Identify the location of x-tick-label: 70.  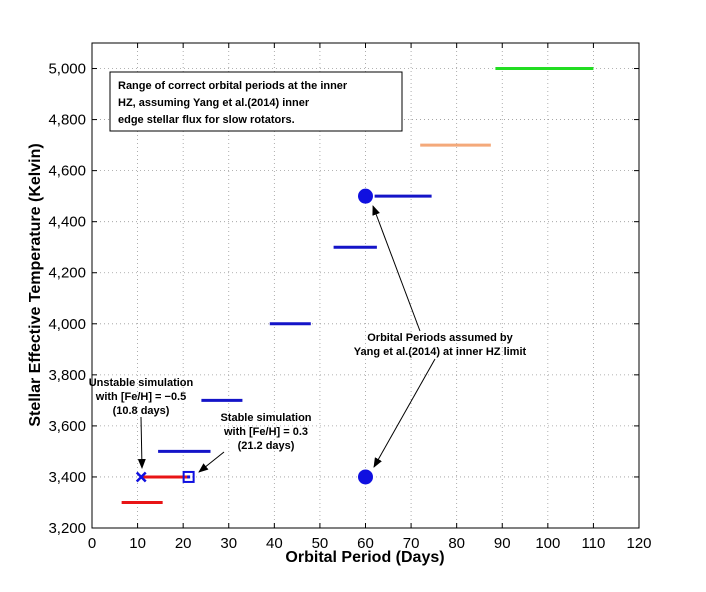
(411, 543).